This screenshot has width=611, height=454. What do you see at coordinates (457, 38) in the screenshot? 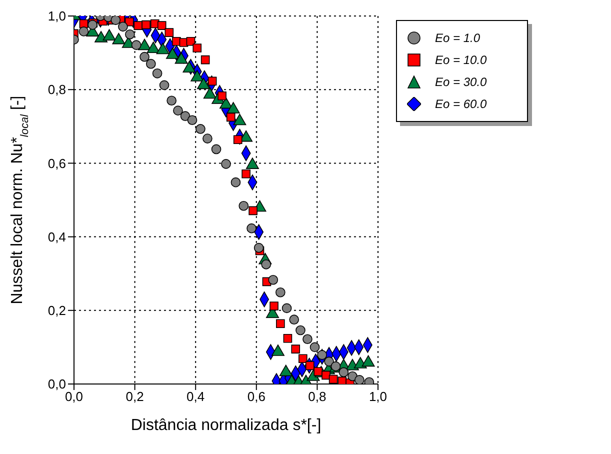
I see `legend-label: Eo = 1.0` at bounding box center [457, 38].